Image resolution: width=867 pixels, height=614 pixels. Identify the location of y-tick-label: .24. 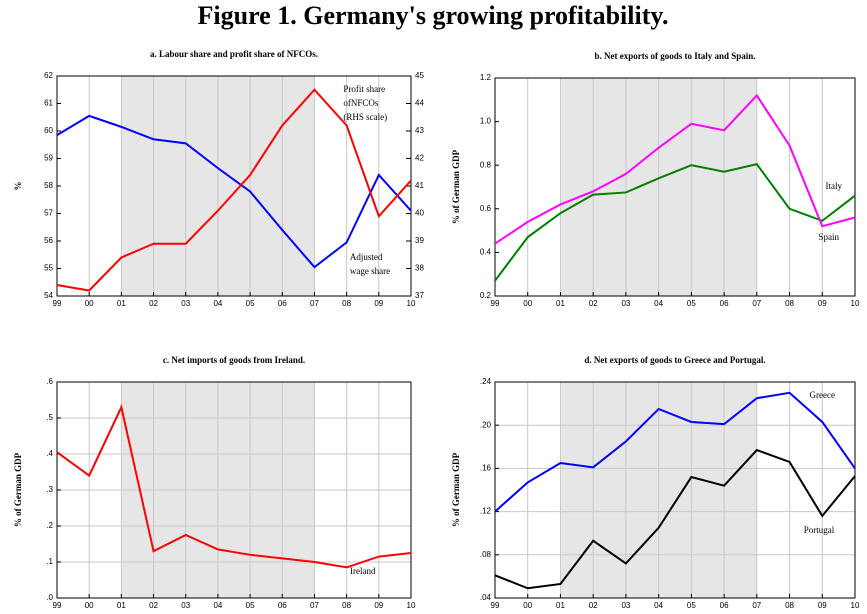
(486, 381).